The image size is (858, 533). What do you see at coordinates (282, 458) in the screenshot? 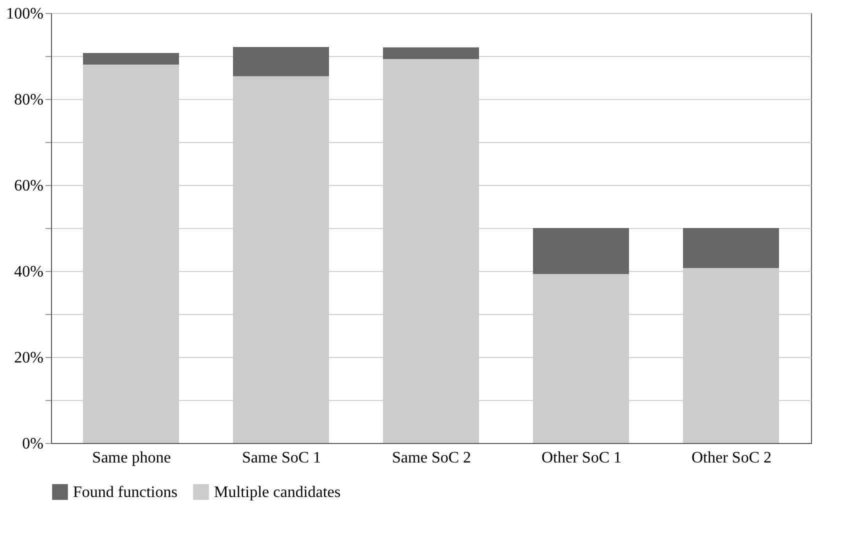
I see `x-tick-label: Same SoC 1` at bounding box center [282, 458].